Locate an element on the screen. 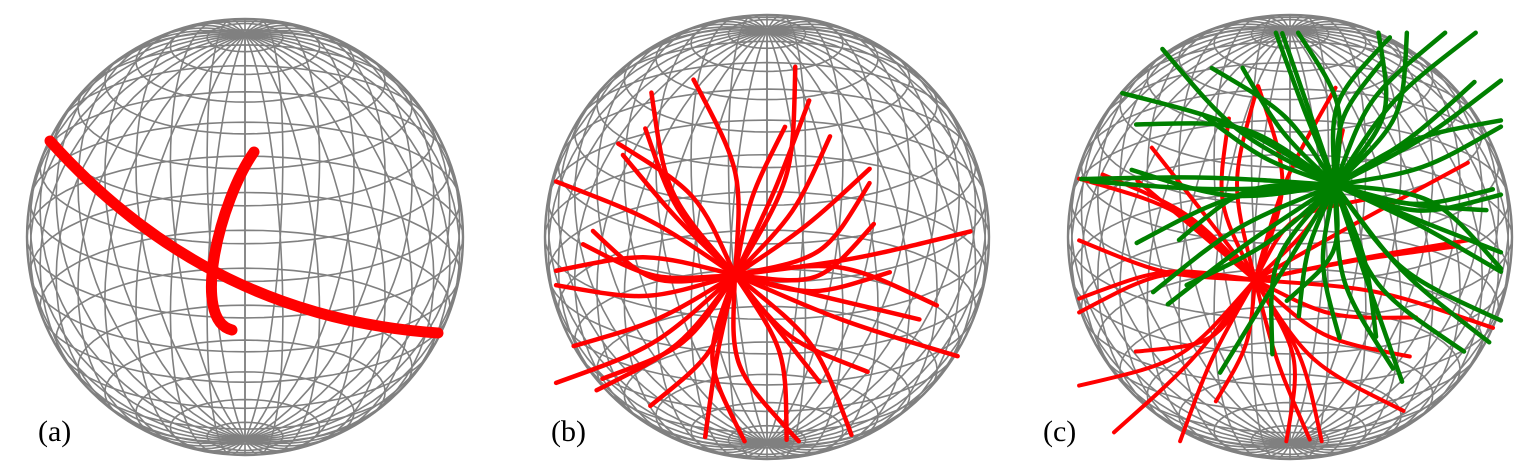 The width and height of the screenshot is (1535, 469). panel-label-a: (a) is located at coordinates (54, 431).